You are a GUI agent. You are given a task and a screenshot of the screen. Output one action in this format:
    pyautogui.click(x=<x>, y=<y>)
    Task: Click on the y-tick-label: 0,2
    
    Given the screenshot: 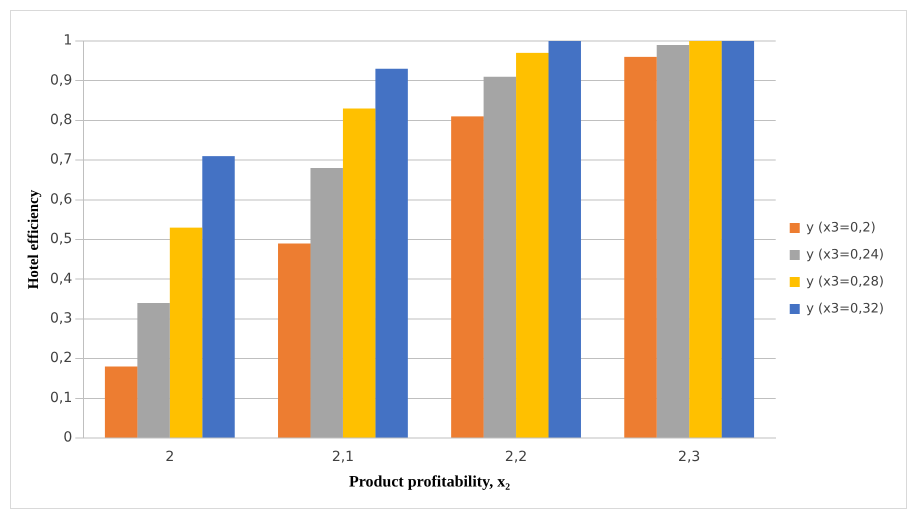 What is the action you would take?
    pyautogui.click(x=61, y=358)
    